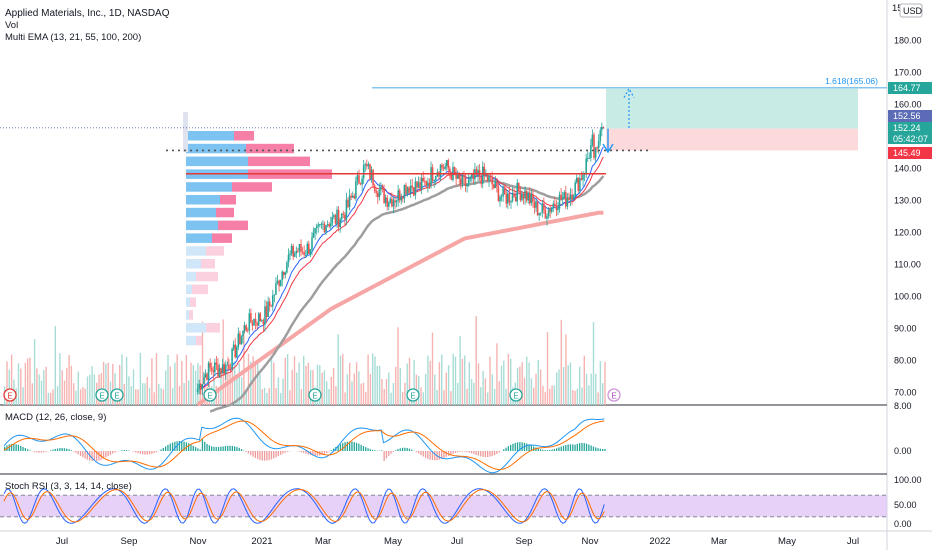  I want to click on symbol-title: Applied Materials, Inc., 1D, NASDAQ, so click(87, 13).